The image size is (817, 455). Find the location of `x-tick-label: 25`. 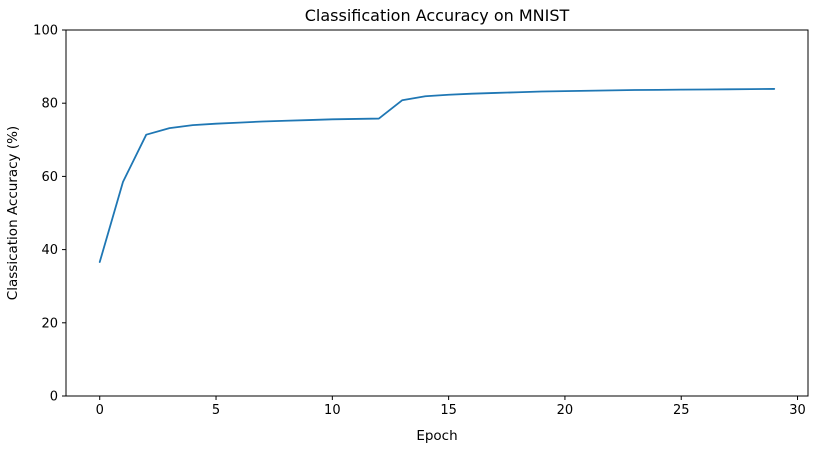

x-tick-label: 25 is located at coordinates (681, 410).